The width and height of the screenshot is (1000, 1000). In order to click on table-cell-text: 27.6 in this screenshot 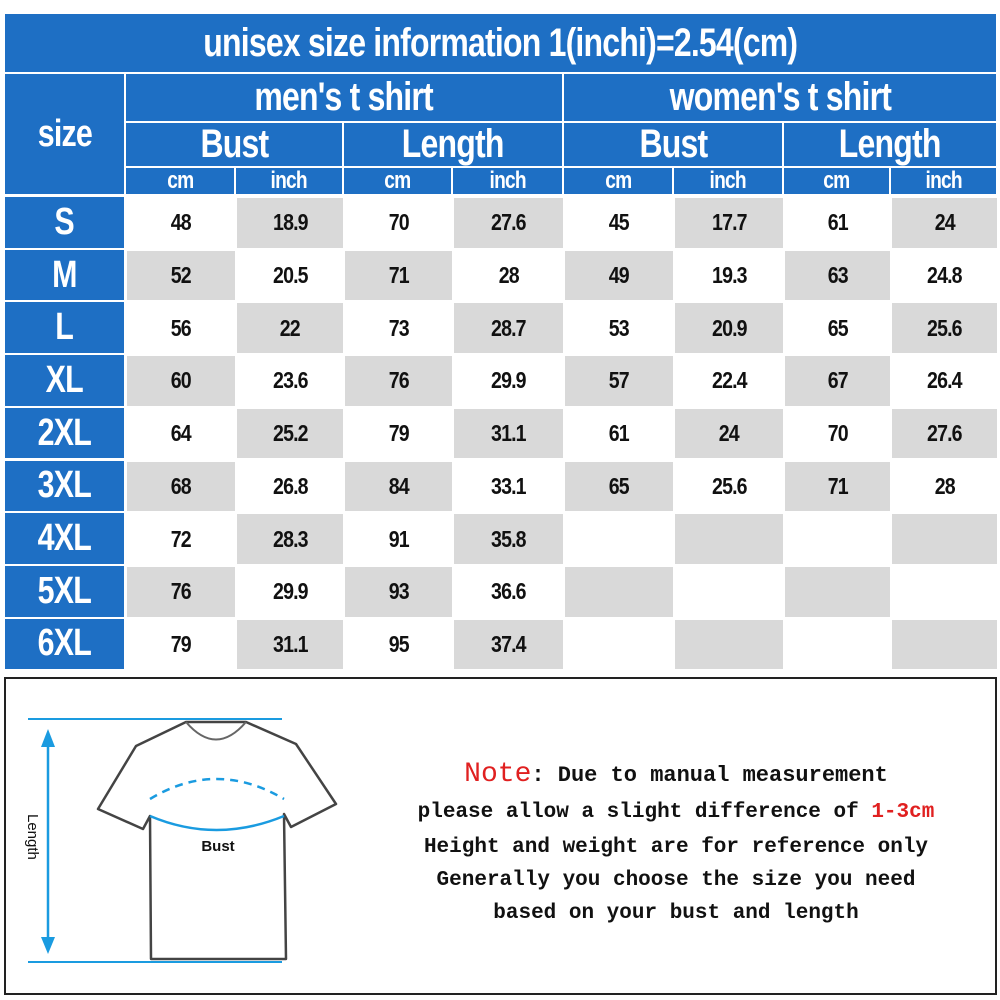, I will do `click(944, 433)`.